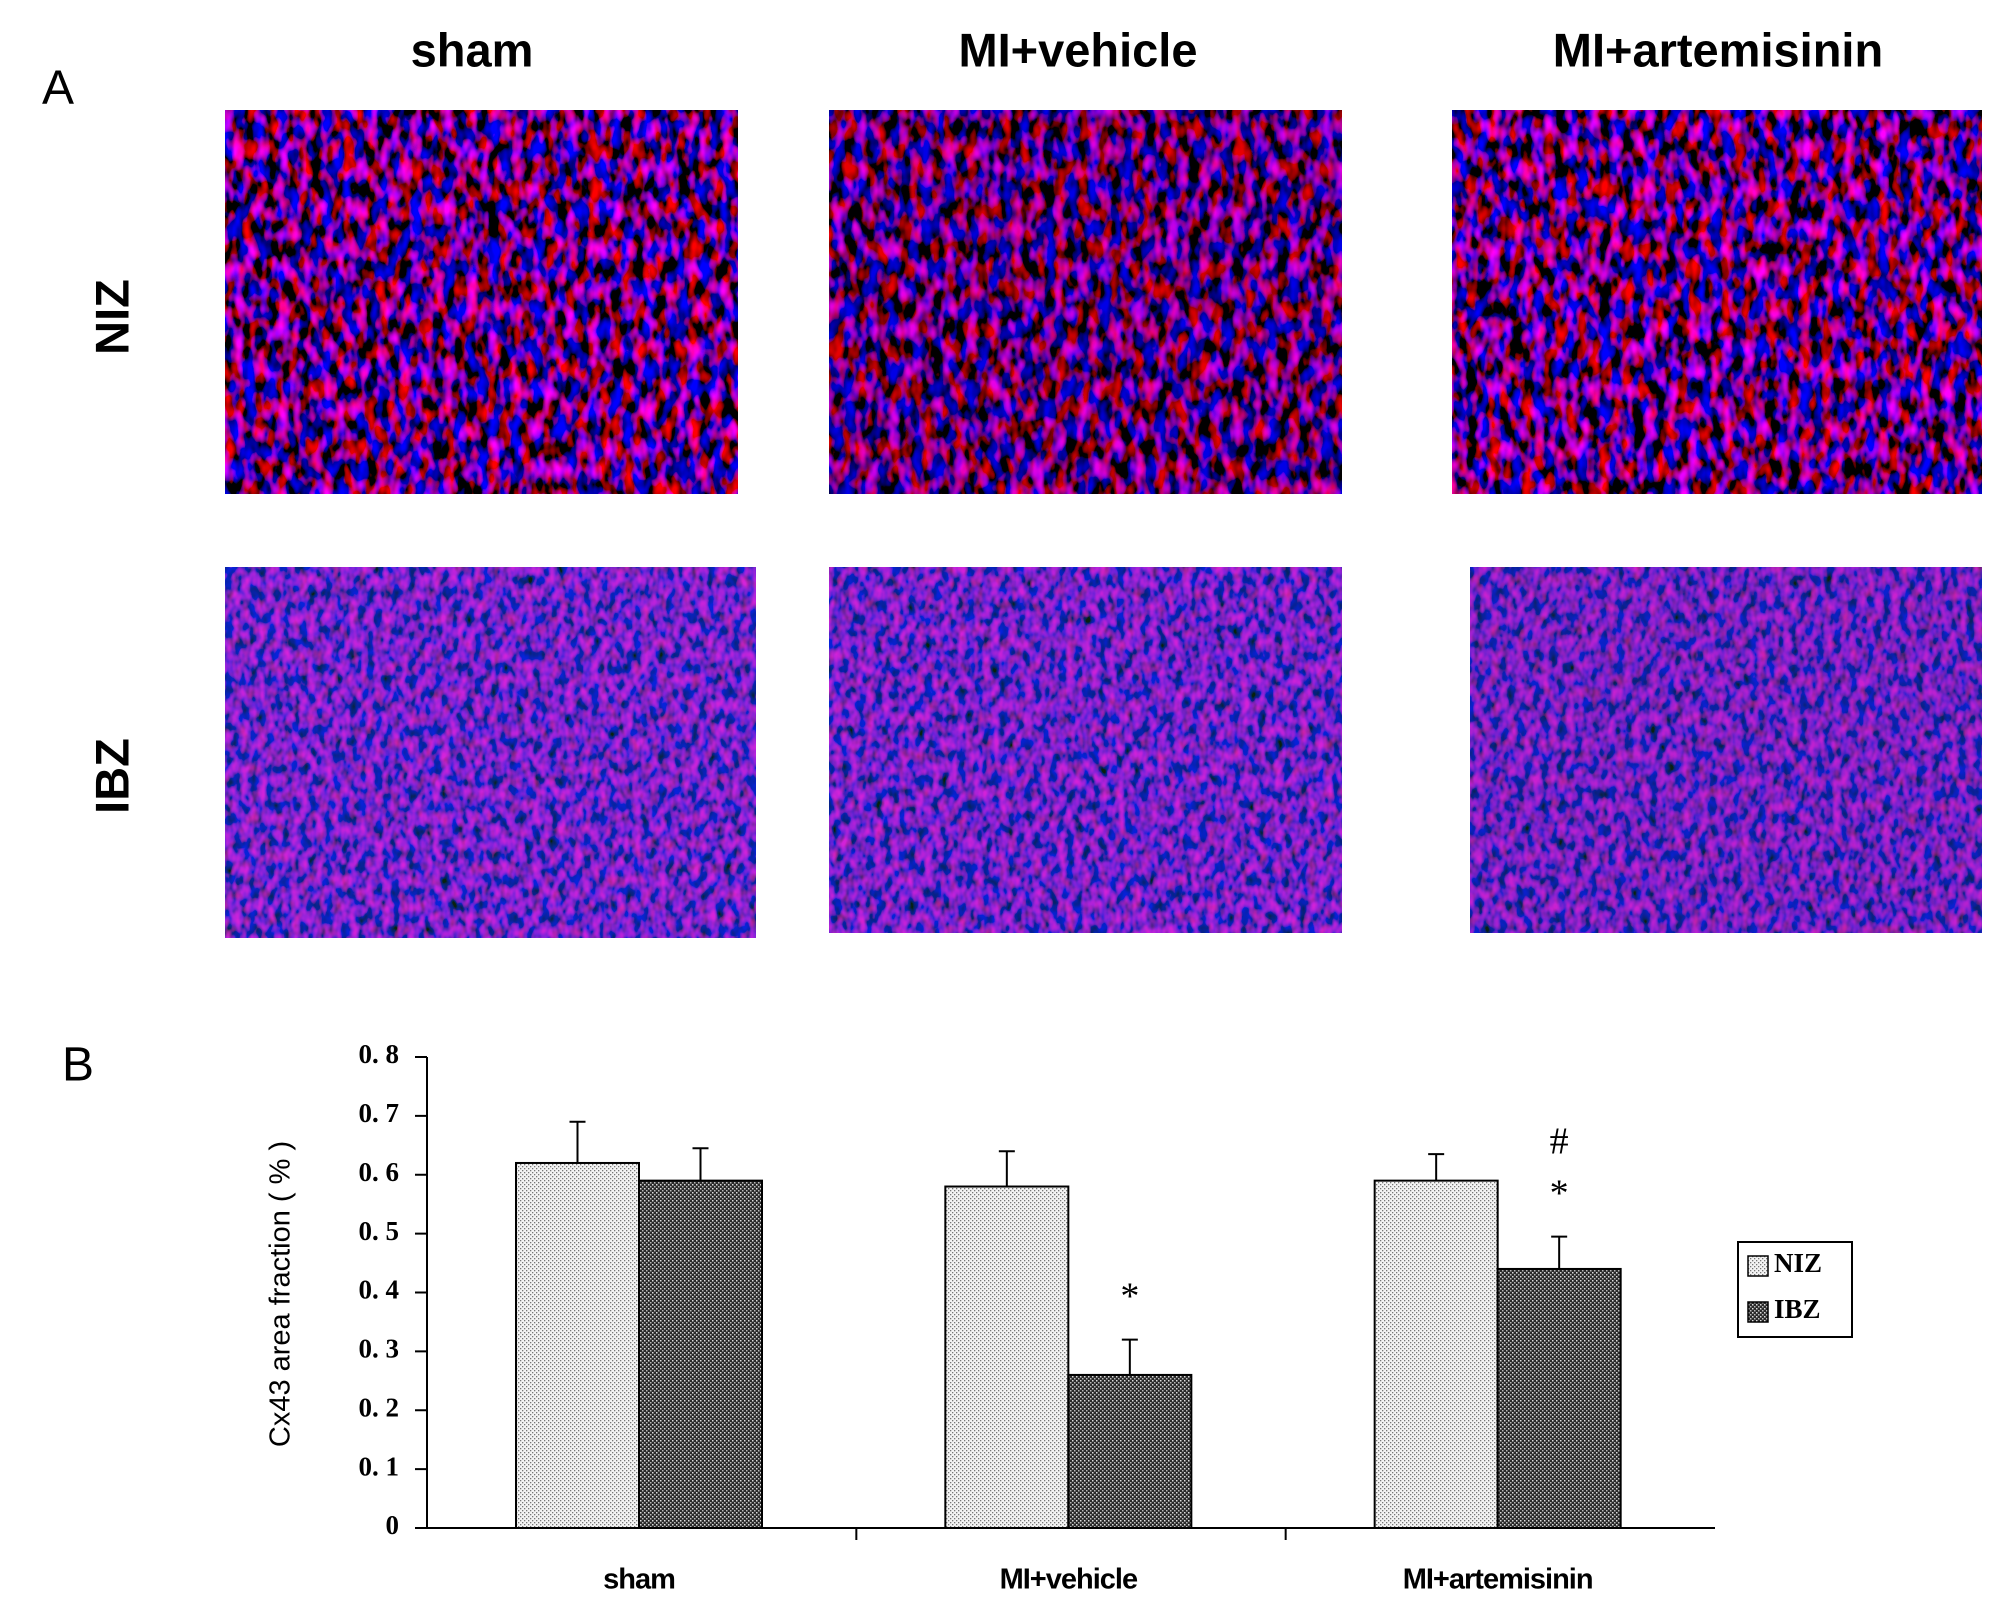  I want to click on annotation: #, so click(1559, 1141).